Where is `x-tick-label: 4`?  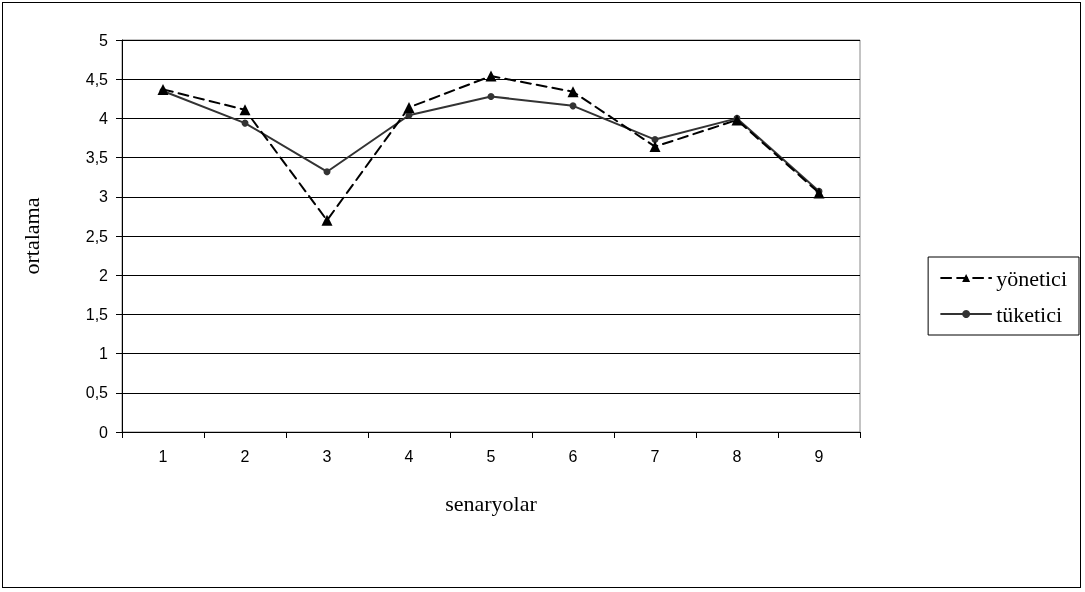 x-tick-label: 4 is located at coordinates (409, 456).